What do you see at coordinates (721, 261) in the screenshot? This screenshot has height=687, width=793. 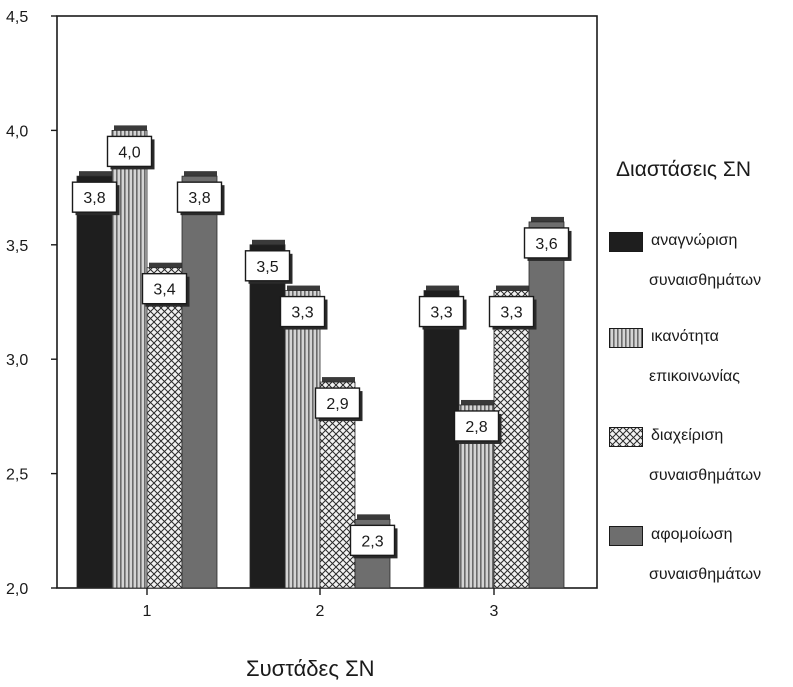 I see `legend-label: αναγνώριση συναισθημάτων` at bounding box center [721, 261].